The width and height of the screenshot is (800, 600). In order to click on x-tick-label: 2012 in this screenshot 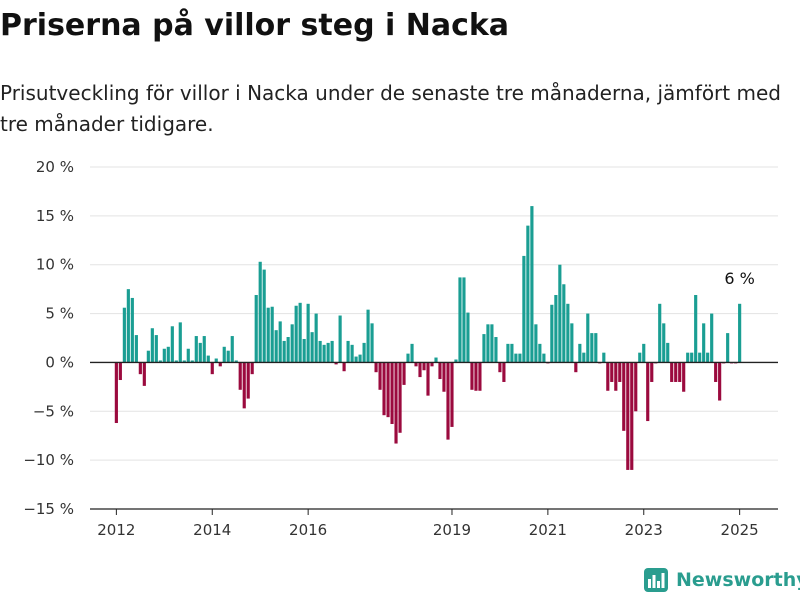, I will do `click(116, 530)`.